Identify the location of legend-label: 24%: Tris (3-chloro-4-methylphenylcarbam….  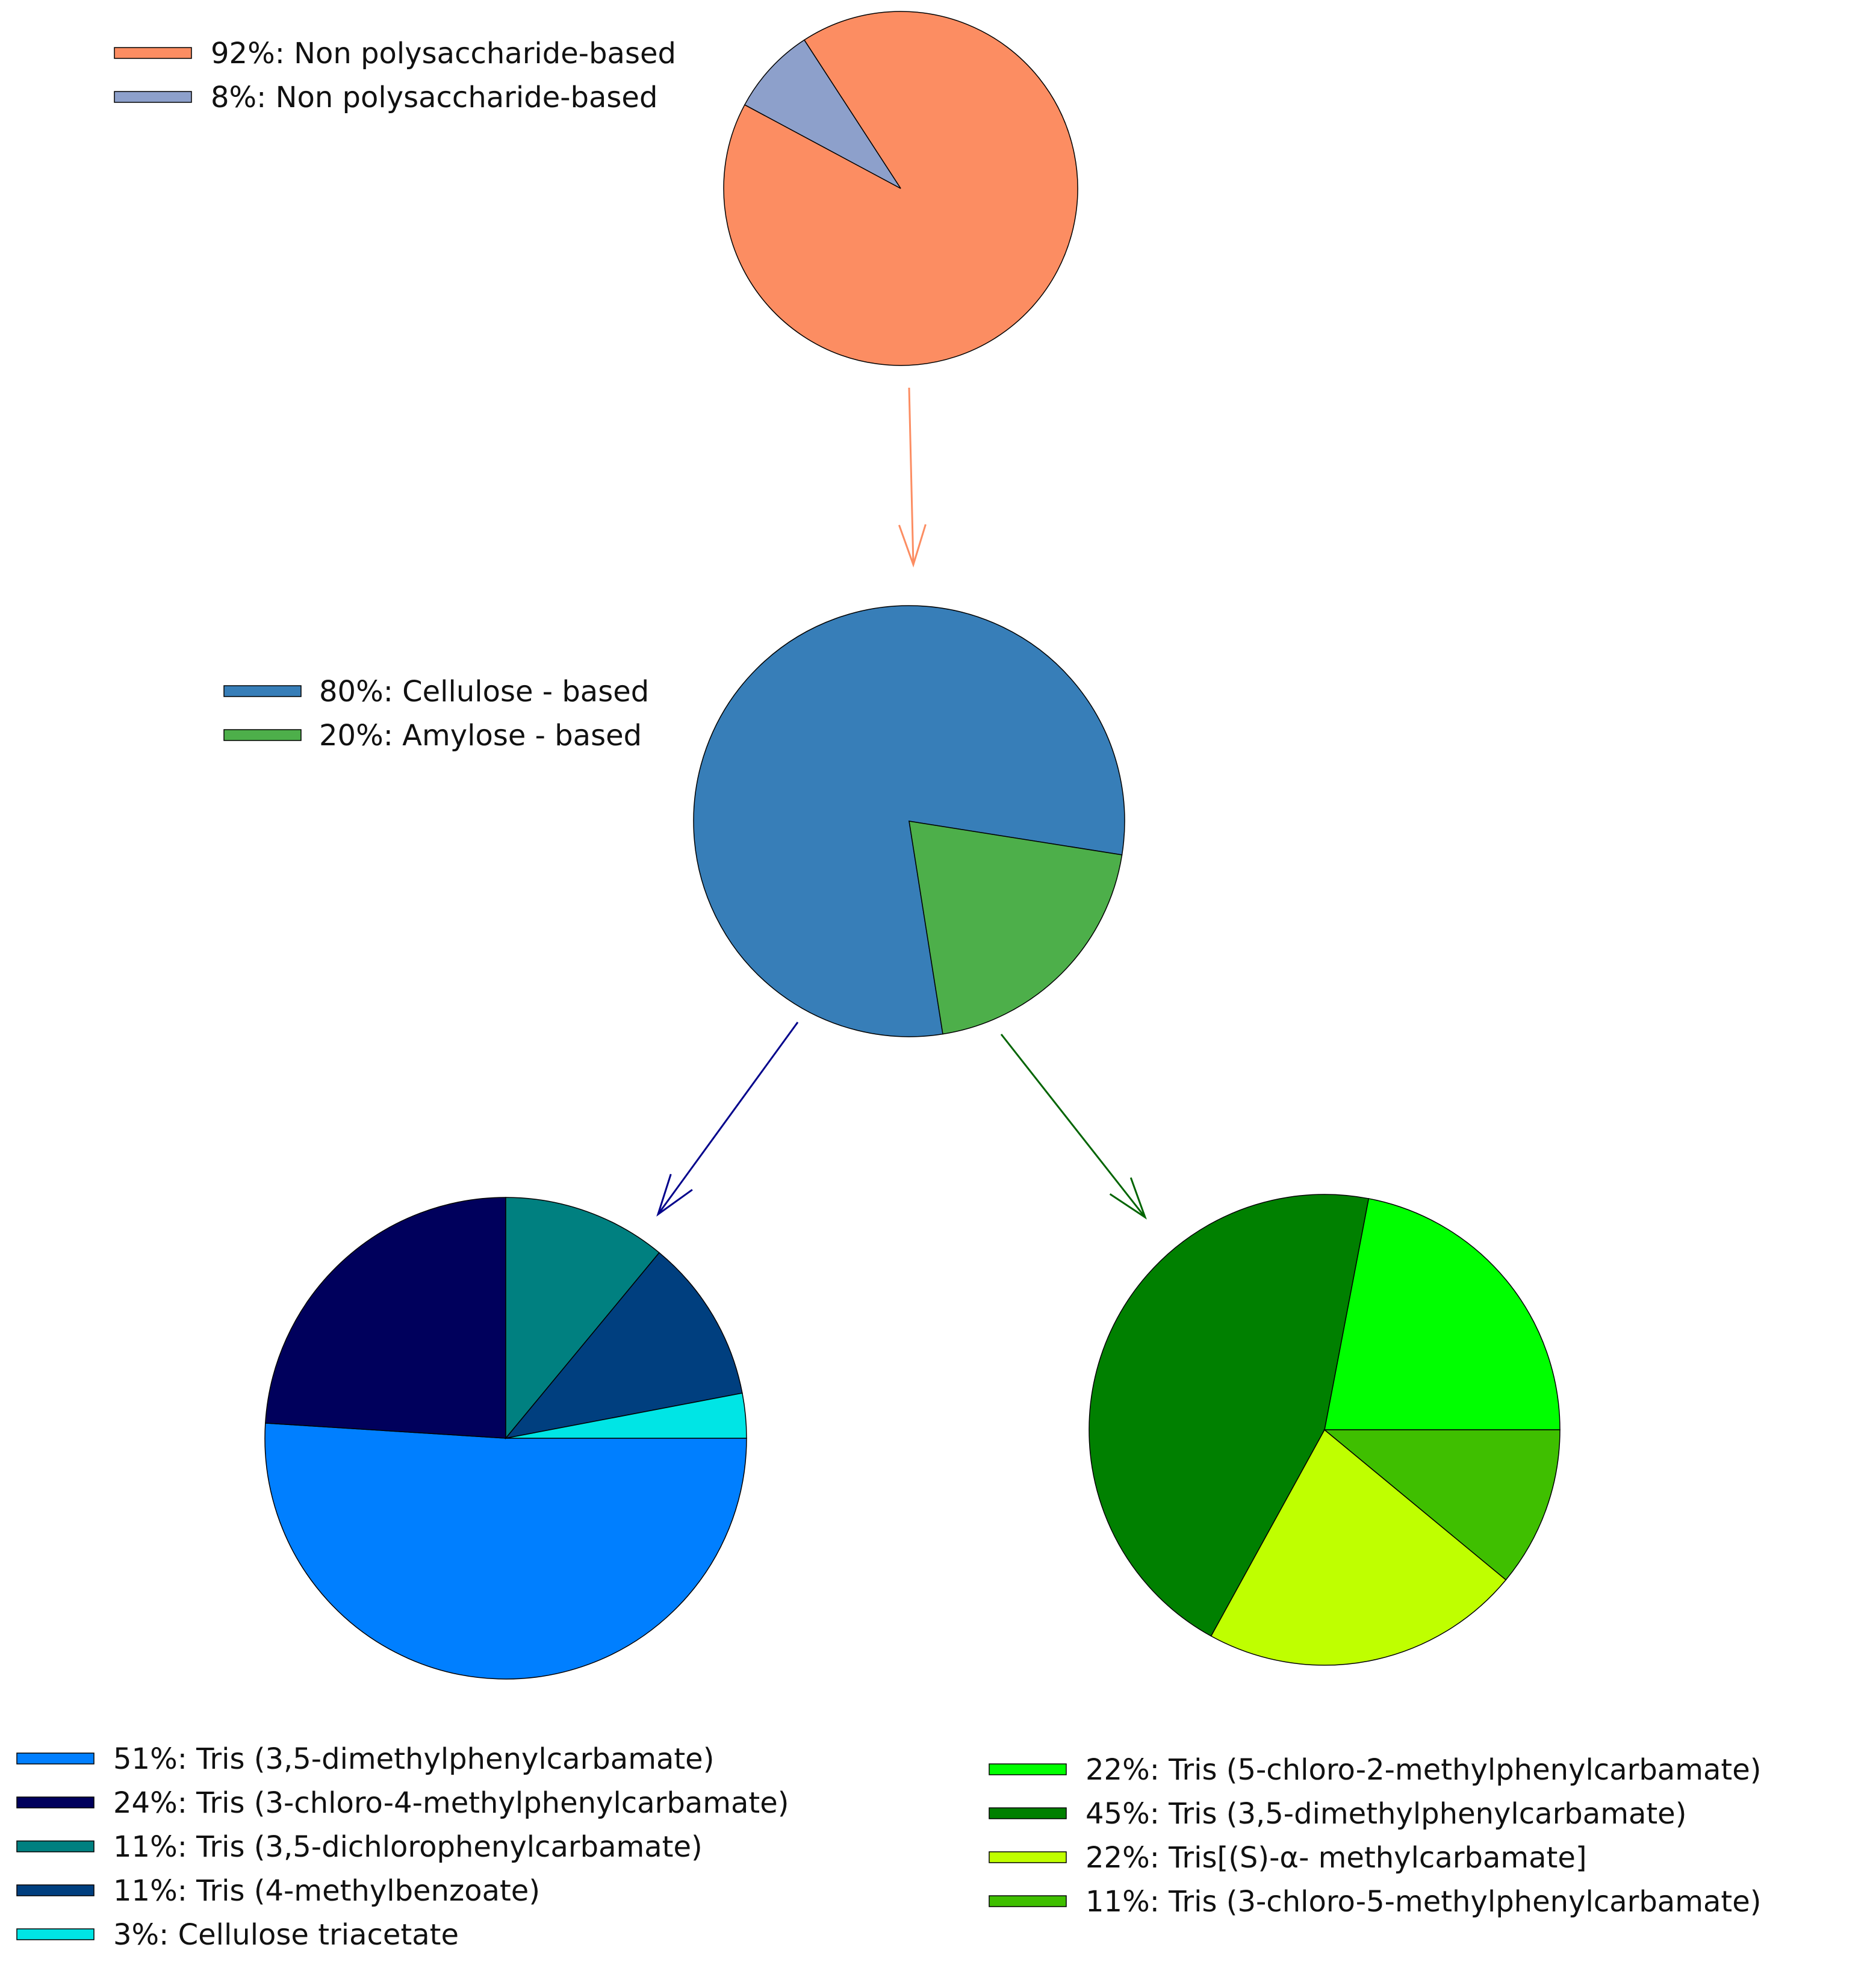
(451, 1803).